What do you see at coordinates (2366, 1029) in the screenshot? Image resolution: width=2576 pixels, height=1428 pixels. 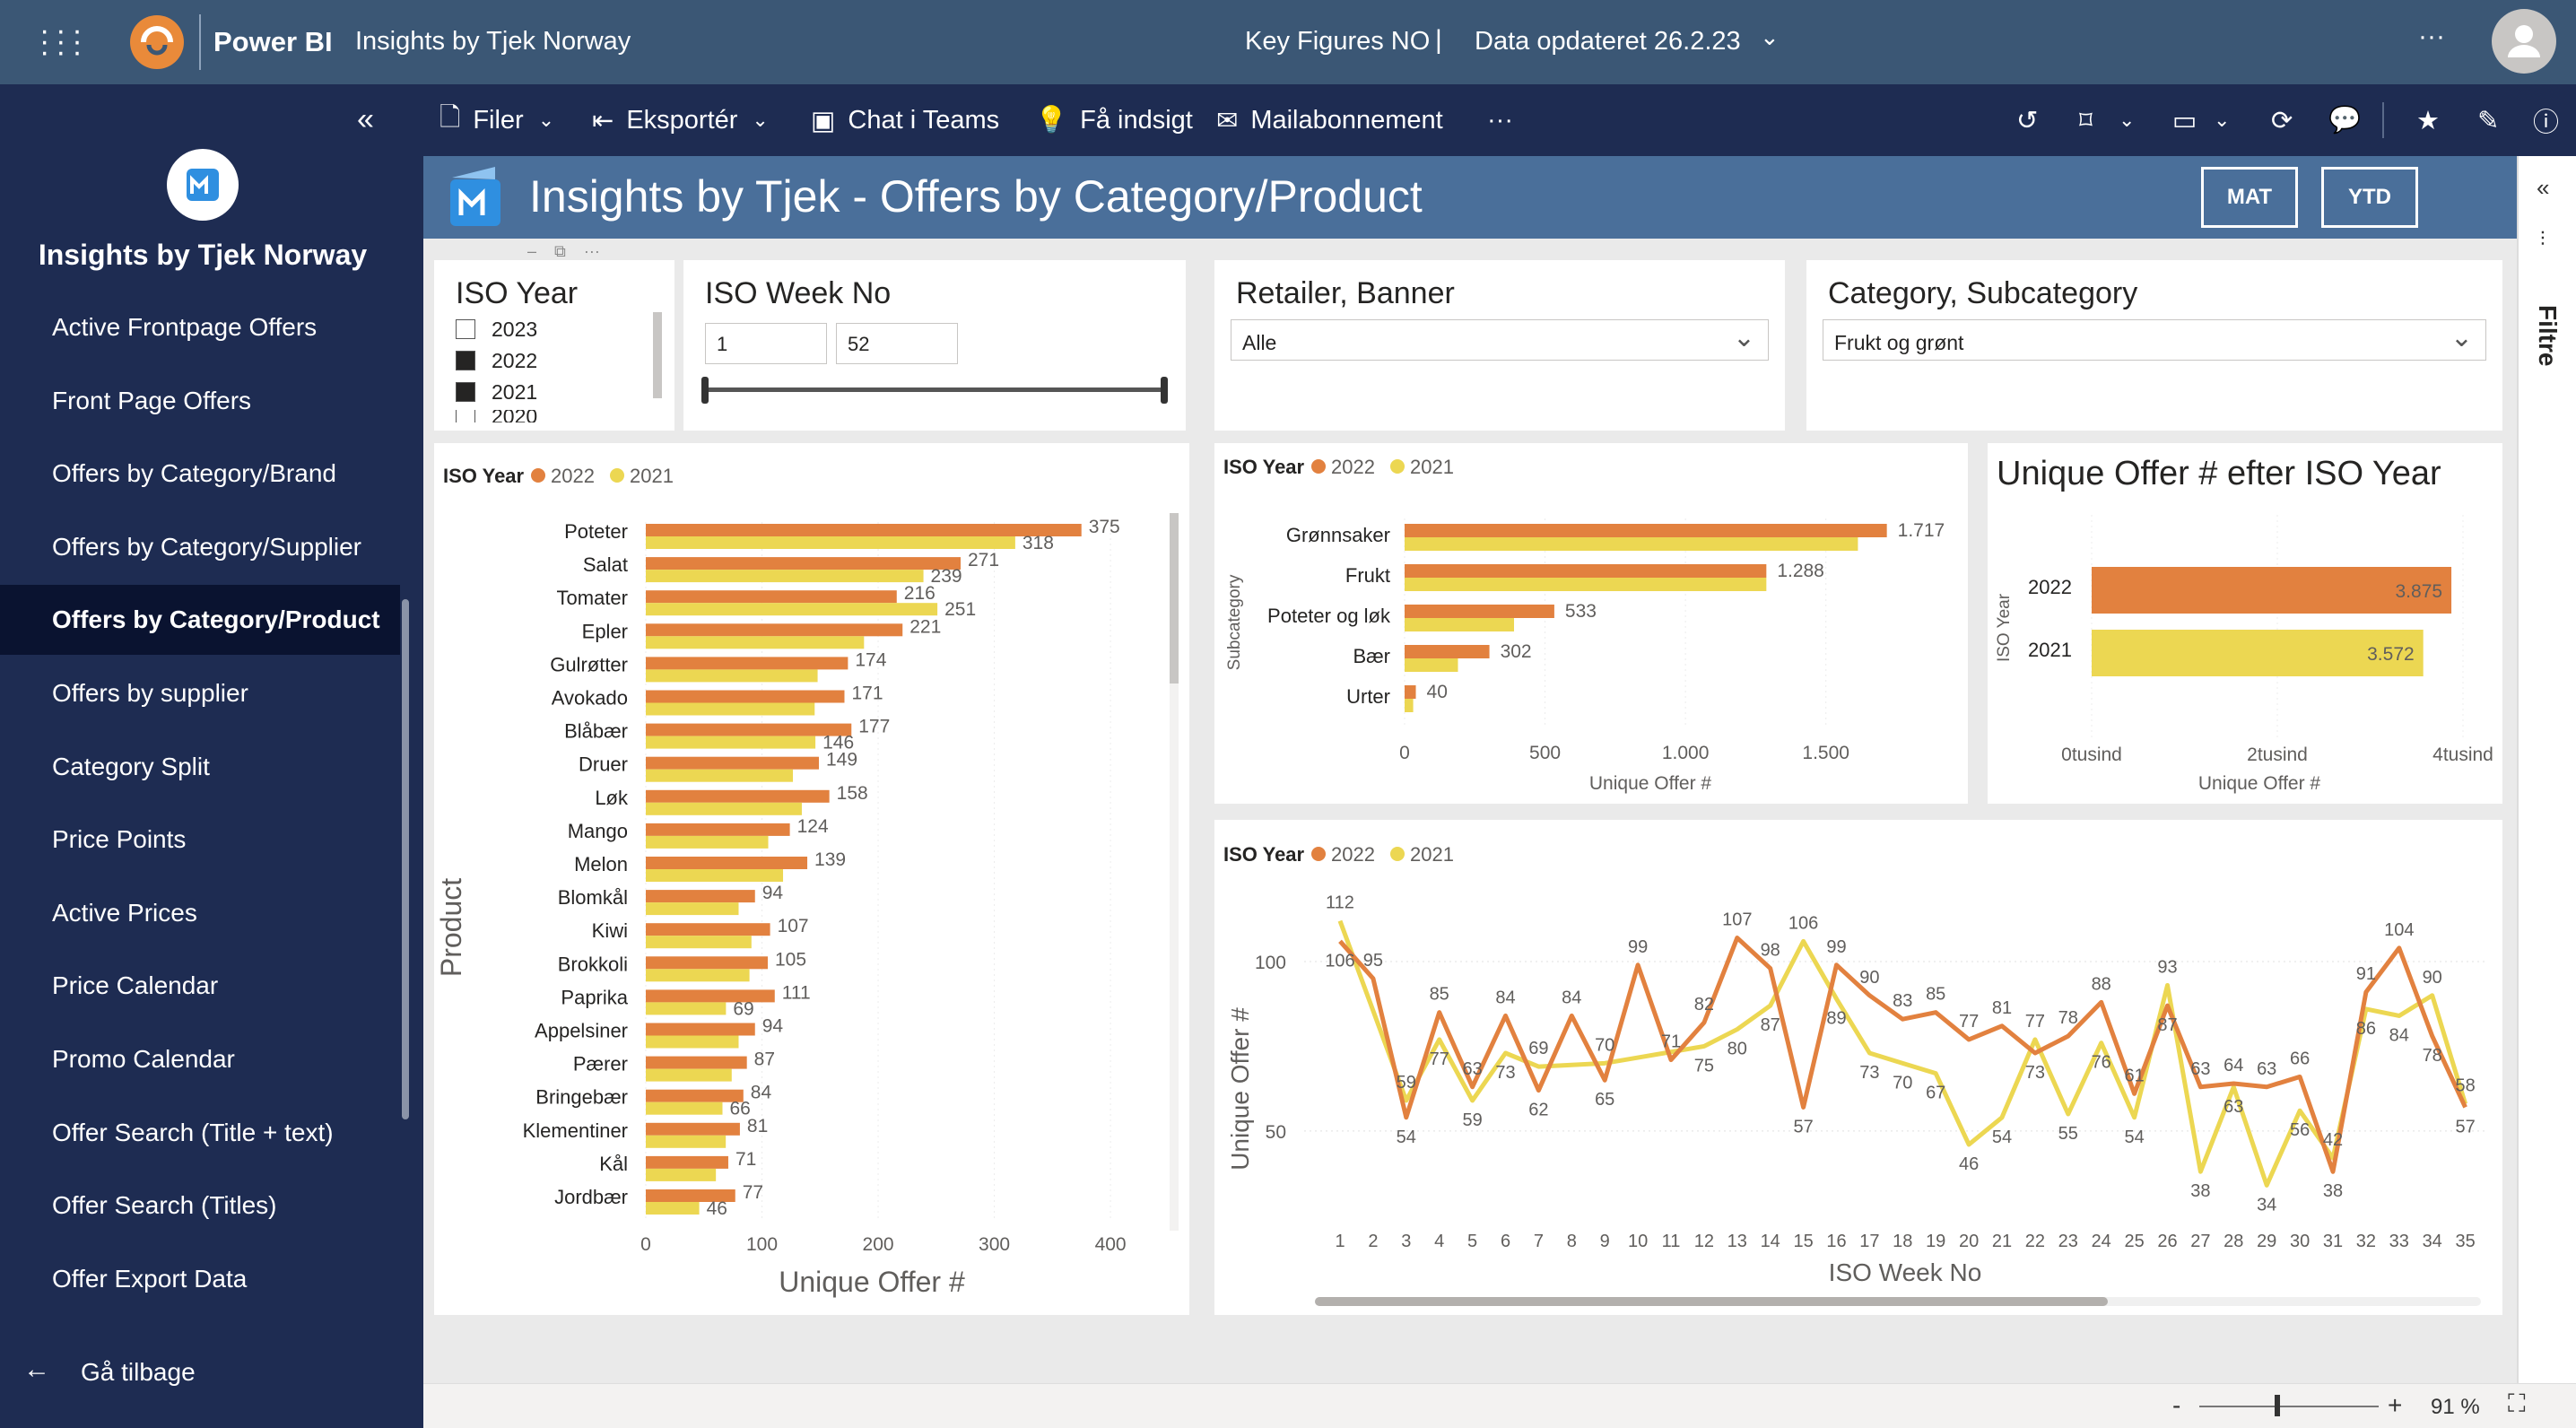 I see `data-label: 86` at bounding box center [2366, 1029].